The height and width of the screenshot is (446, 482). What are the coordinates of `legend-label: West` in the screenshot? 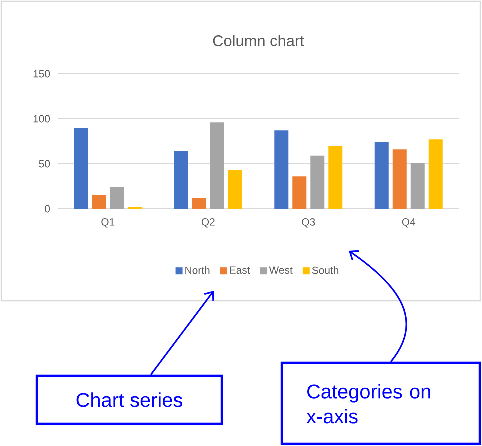 It's located at (281, 270).